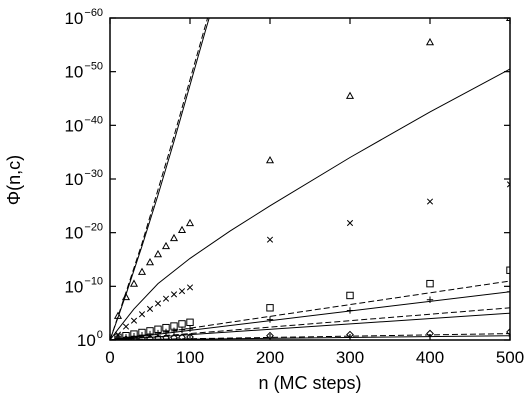  I want to click on y-tick-exponent-3: −20, so click(93, 228).